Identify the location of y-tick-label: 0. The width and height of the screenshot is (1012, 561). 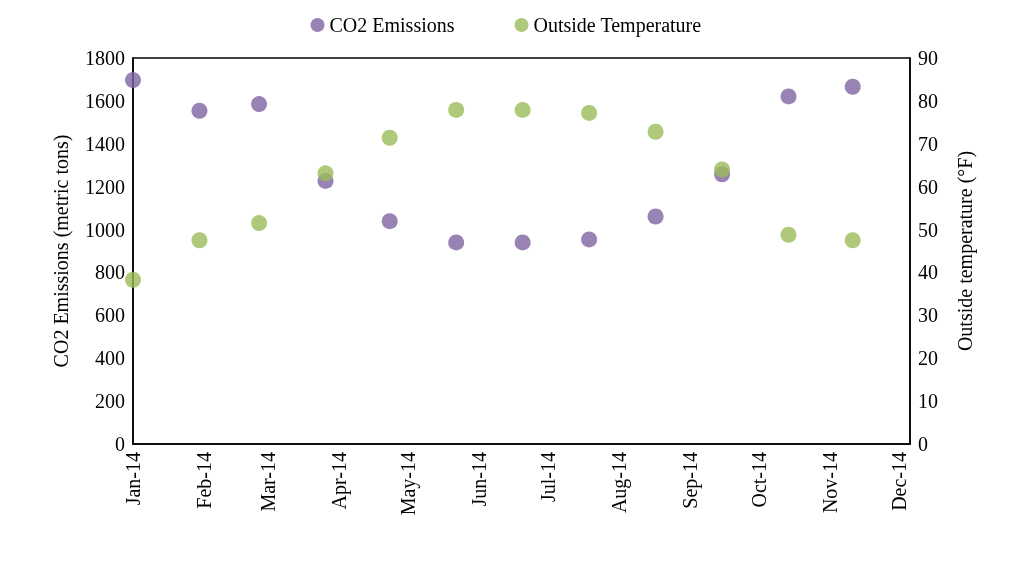
(120, 444).